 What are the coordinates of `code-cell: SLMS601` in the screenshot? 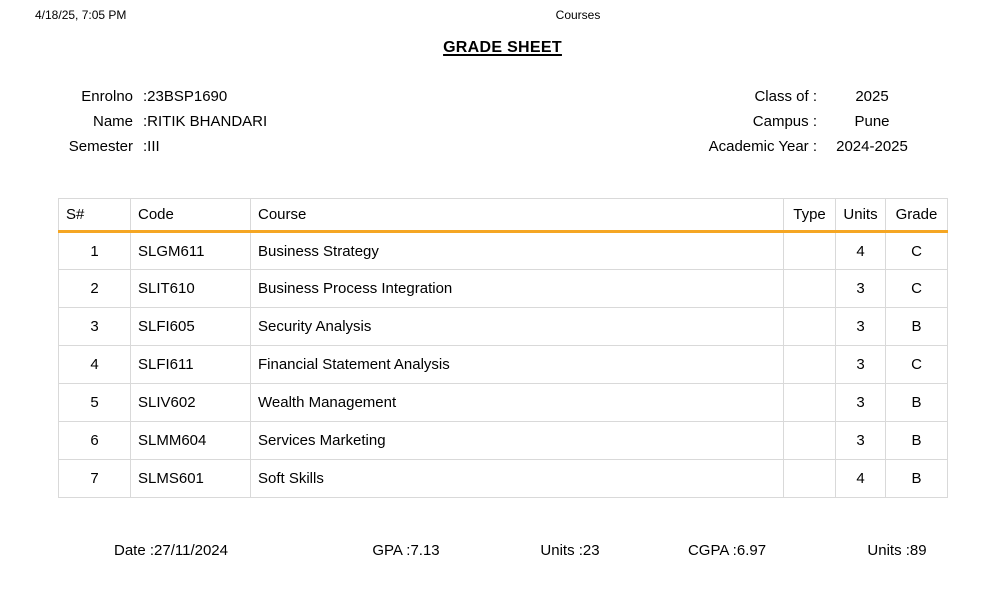 It's located at (190, 478).